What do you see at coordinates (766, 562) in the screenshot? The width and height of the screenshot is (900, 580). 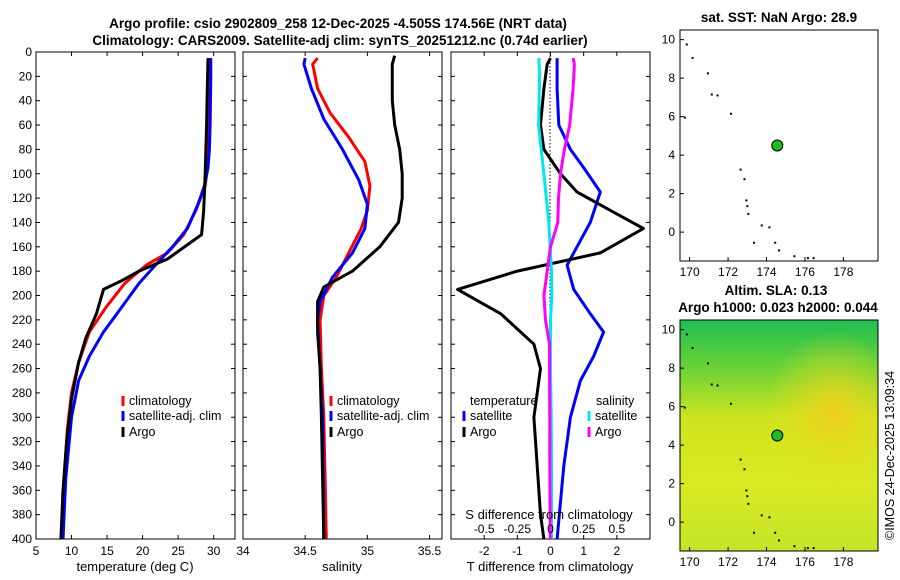 I see `x-tick-label: 174` at bounding box center [766, 562].